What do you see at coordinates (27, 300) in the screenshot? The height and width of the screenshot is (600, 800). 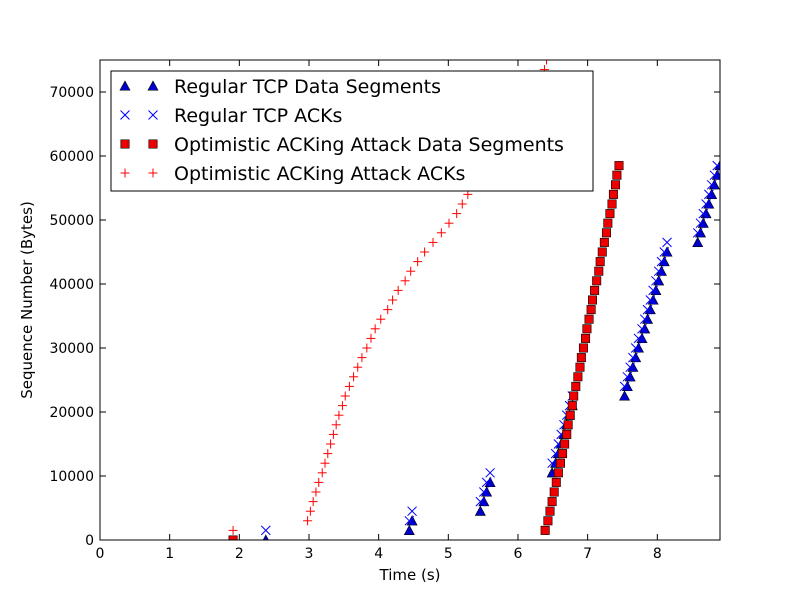 I see `y-axis-label: Sequence Number (Bytes)` at bounding box center [27, 300].